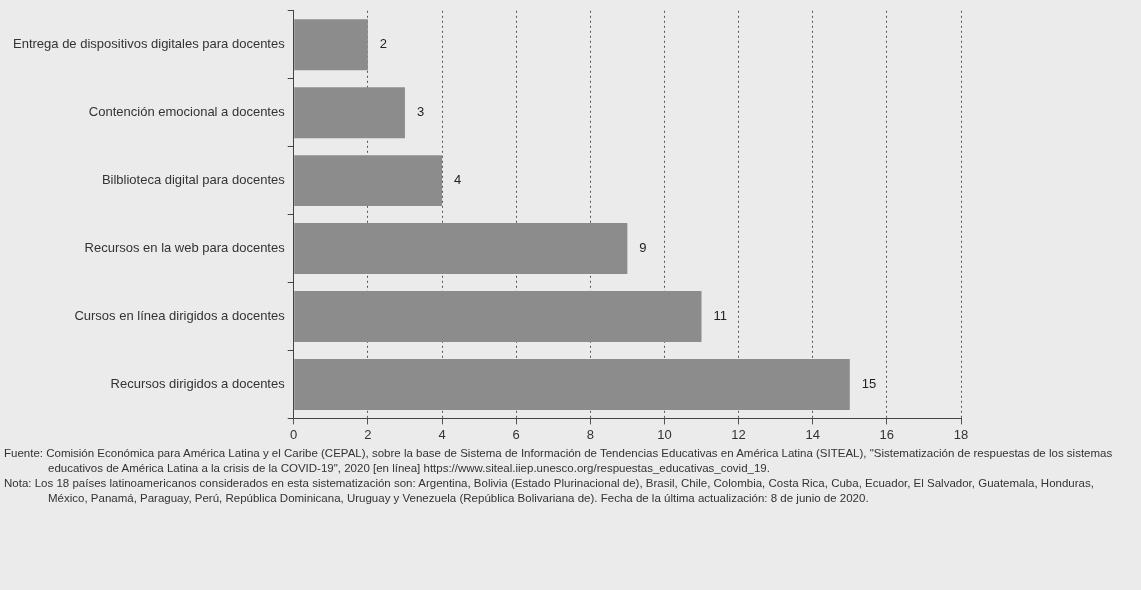  I want to click on data-label: 9, so click(643, 248).